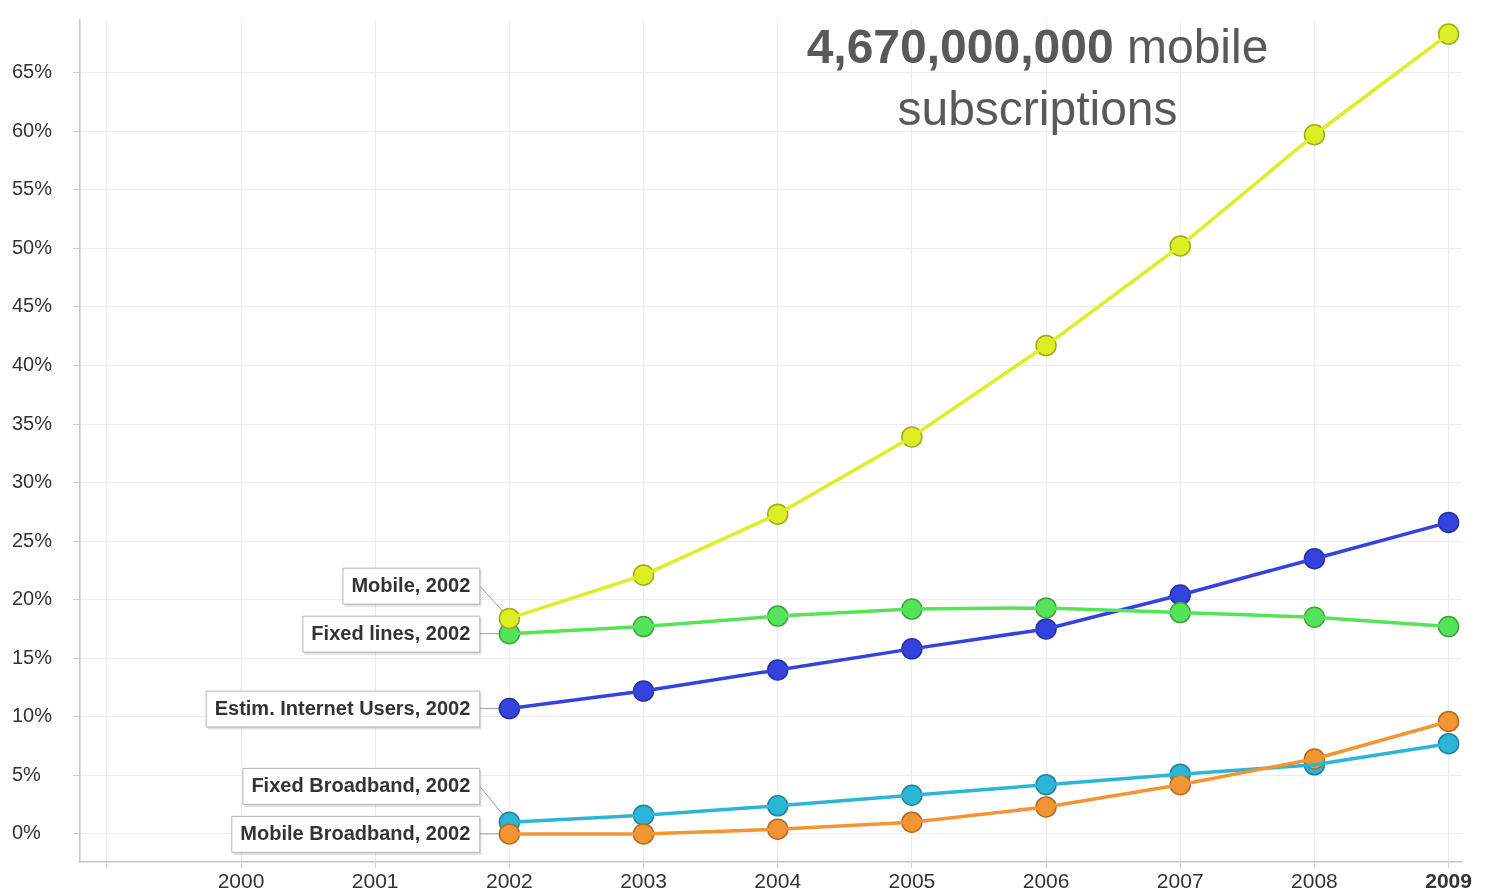 The width and height of the screenshot is (1488, 894). I want to click on series-label: Estim. Internet Users, 2002, so click(342, 708).